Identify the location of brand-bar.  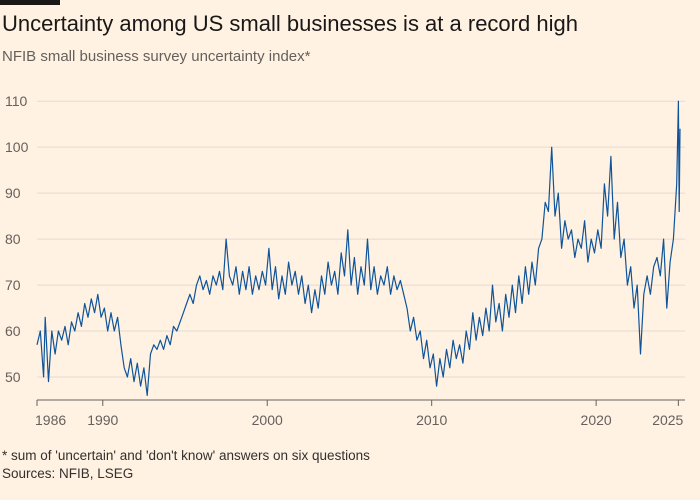
(30, 2).